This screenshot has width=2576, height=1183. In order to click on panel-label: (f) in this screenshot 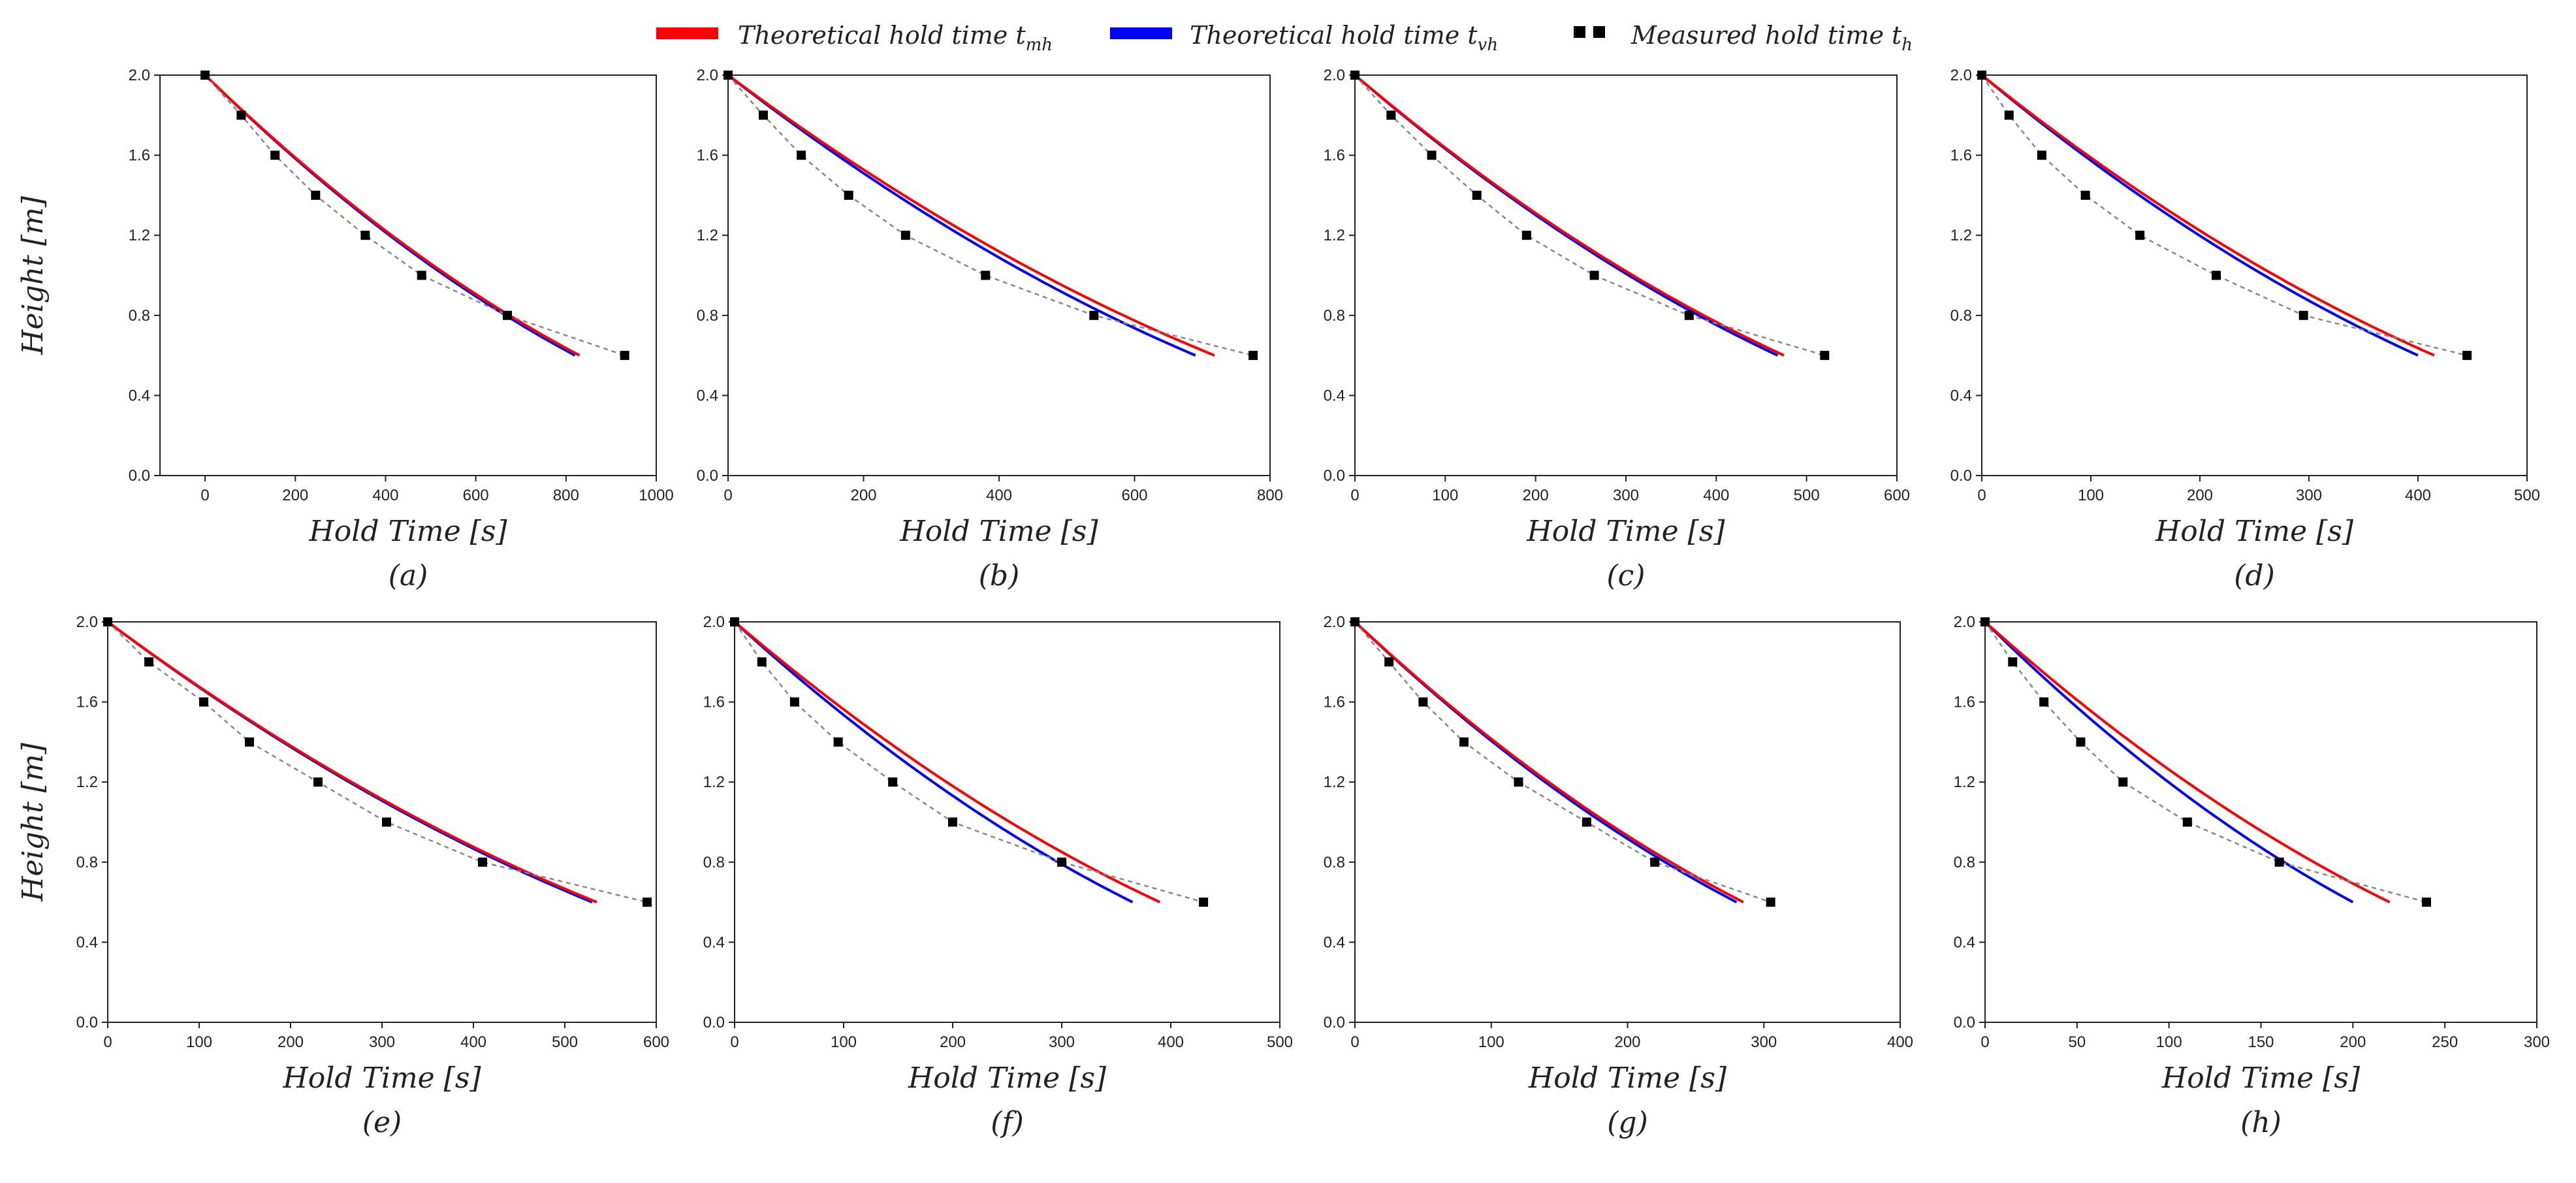, I will do `click(1007, 1122)`.